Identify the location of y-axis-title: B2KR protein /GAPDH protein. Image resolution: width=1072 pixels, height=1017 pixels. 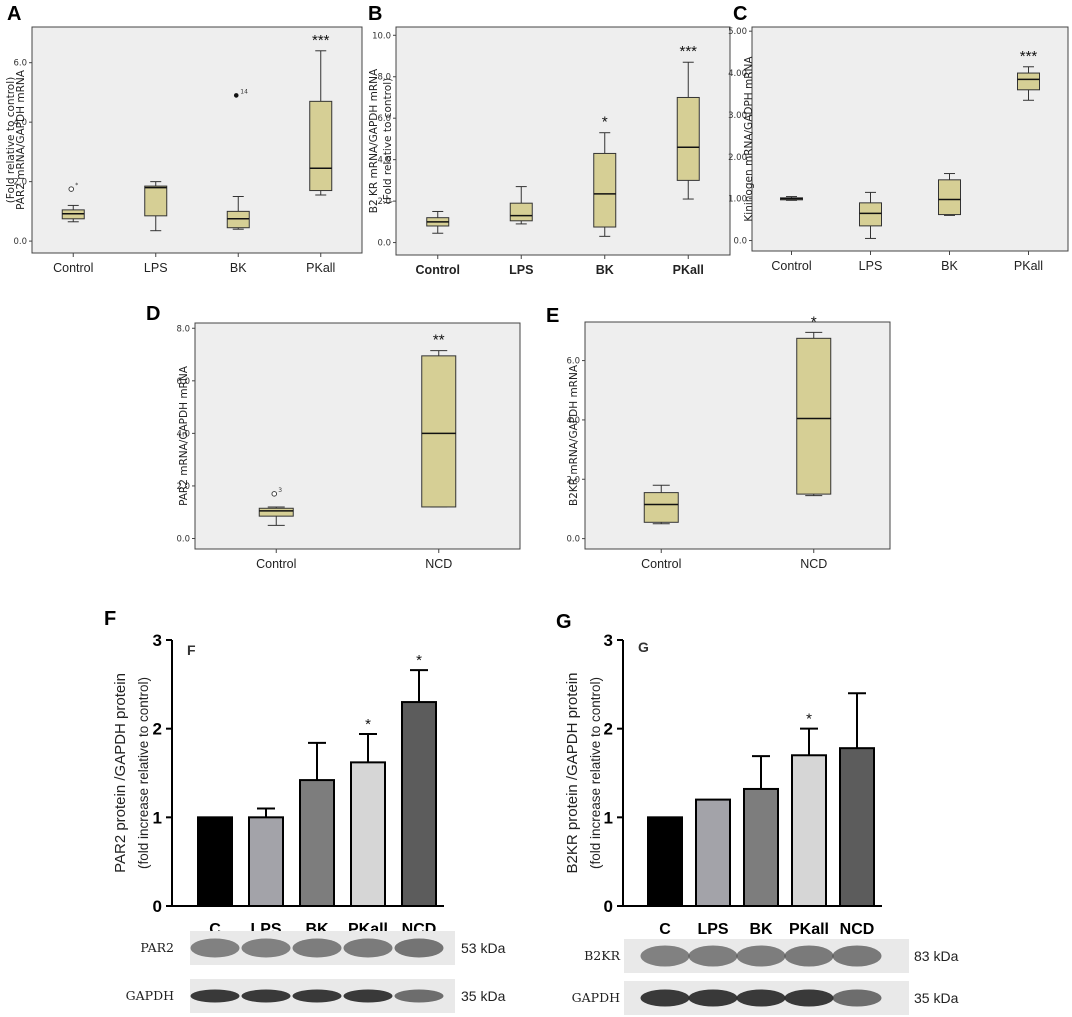
(572, 773).